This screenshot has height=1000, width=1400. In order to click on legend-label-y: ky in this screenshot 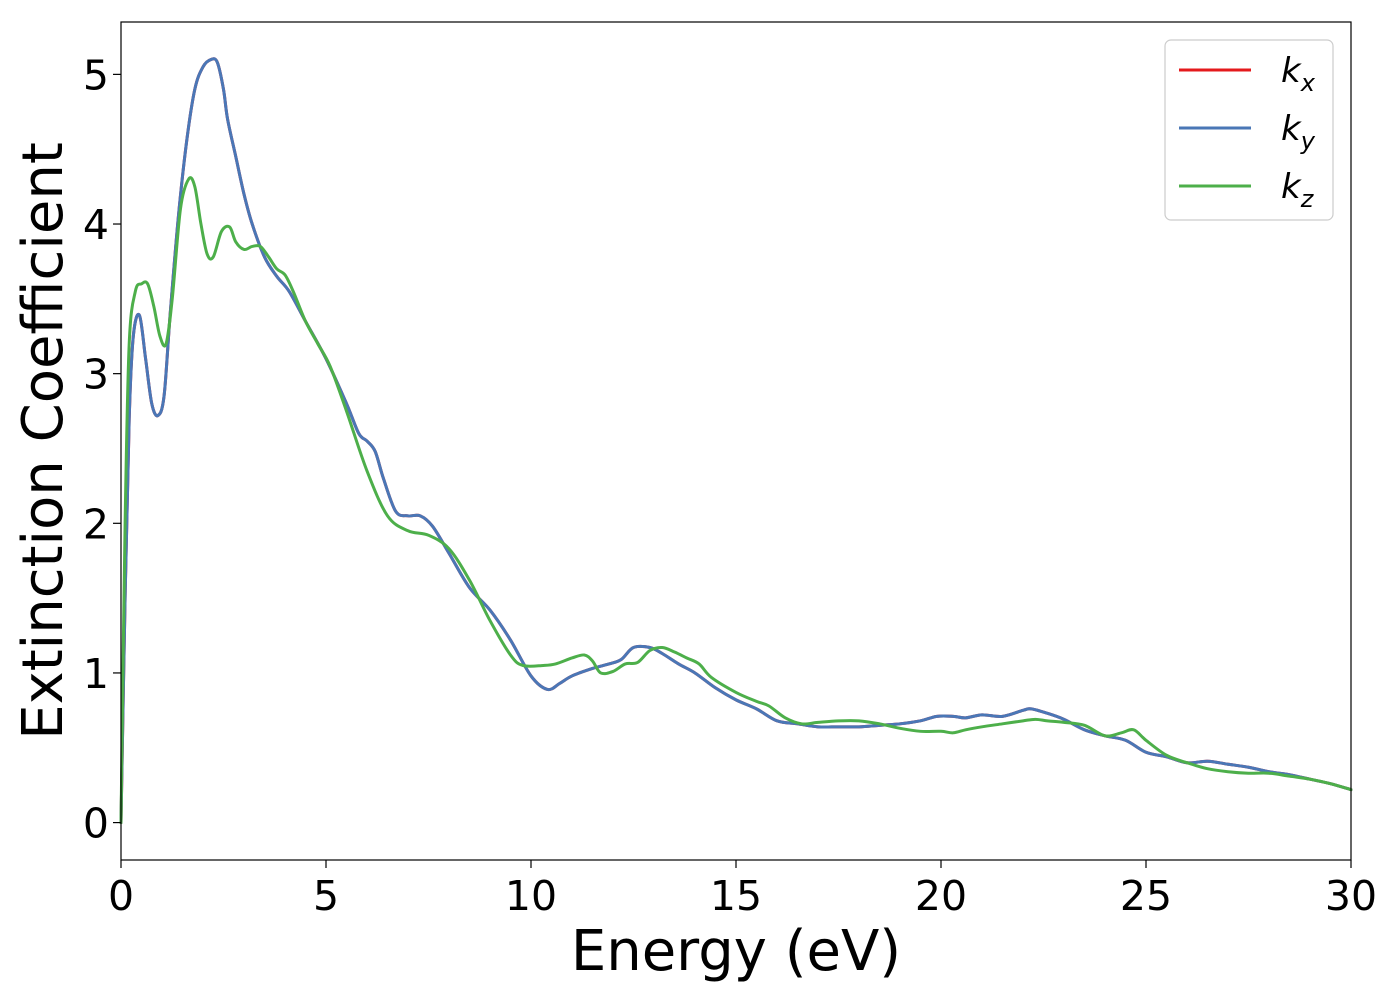, I will do `click(1298, 132)`.